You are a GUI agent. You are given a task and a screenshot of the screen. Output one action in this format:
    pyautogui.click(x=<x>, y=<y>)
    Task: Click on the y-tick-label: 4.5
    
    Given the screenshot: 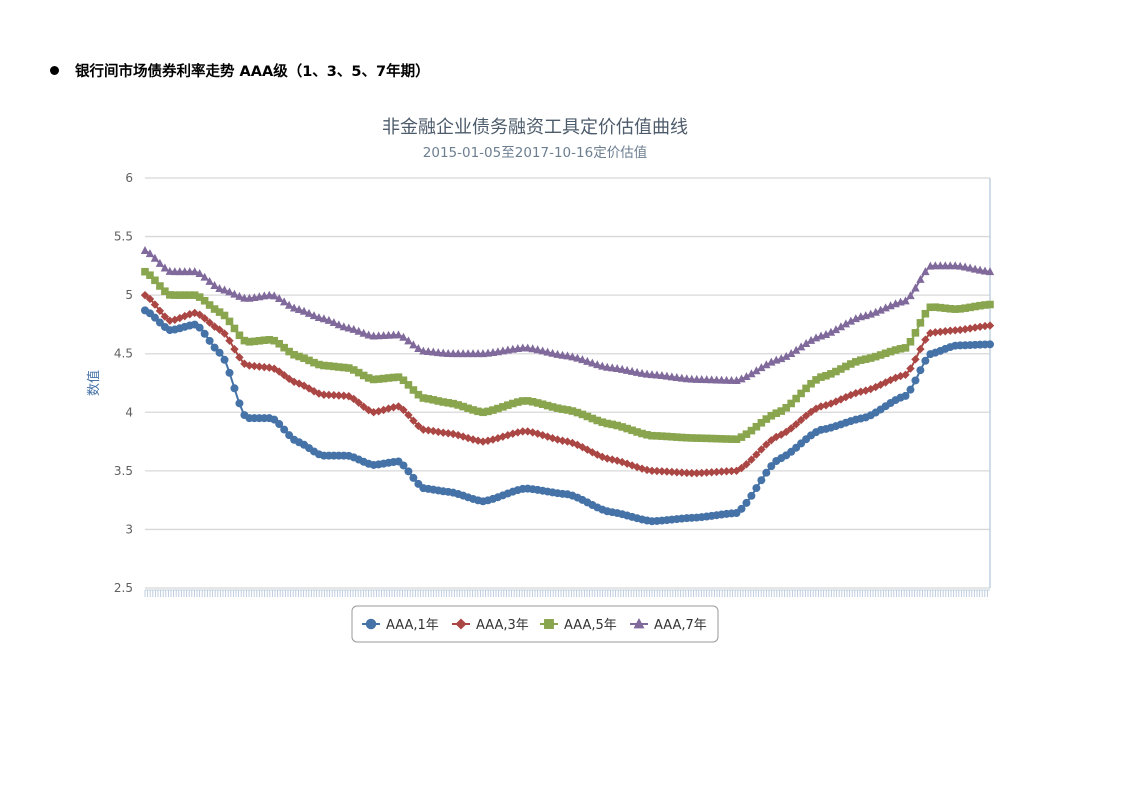 What is the action you would take?
    pyautogui.click(x=123, y=354)
    